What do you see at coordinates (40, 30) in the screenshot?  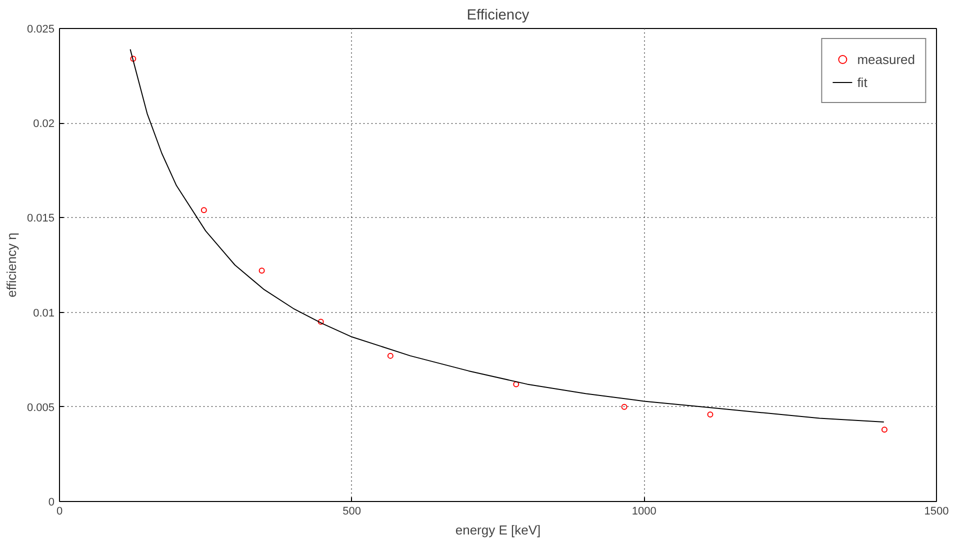 I see `y-tick-label: 0.025` at bounding box center [40, 30].